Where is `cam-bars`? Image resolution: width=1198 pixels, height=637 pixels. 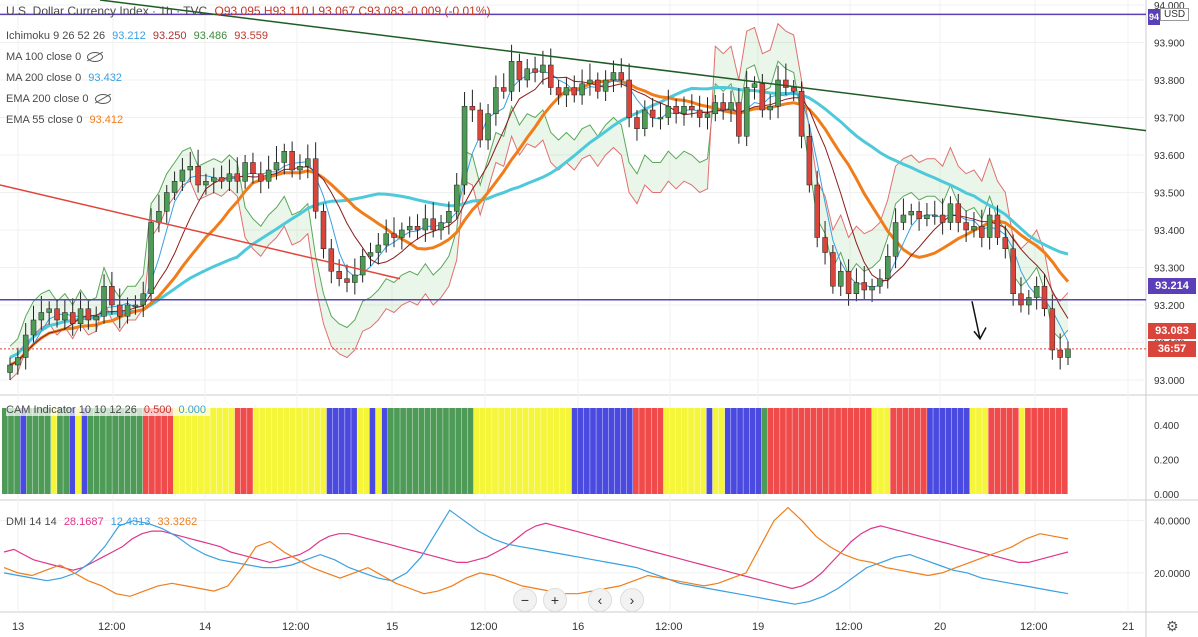 cam-bars is located at coordinates (535, 451).